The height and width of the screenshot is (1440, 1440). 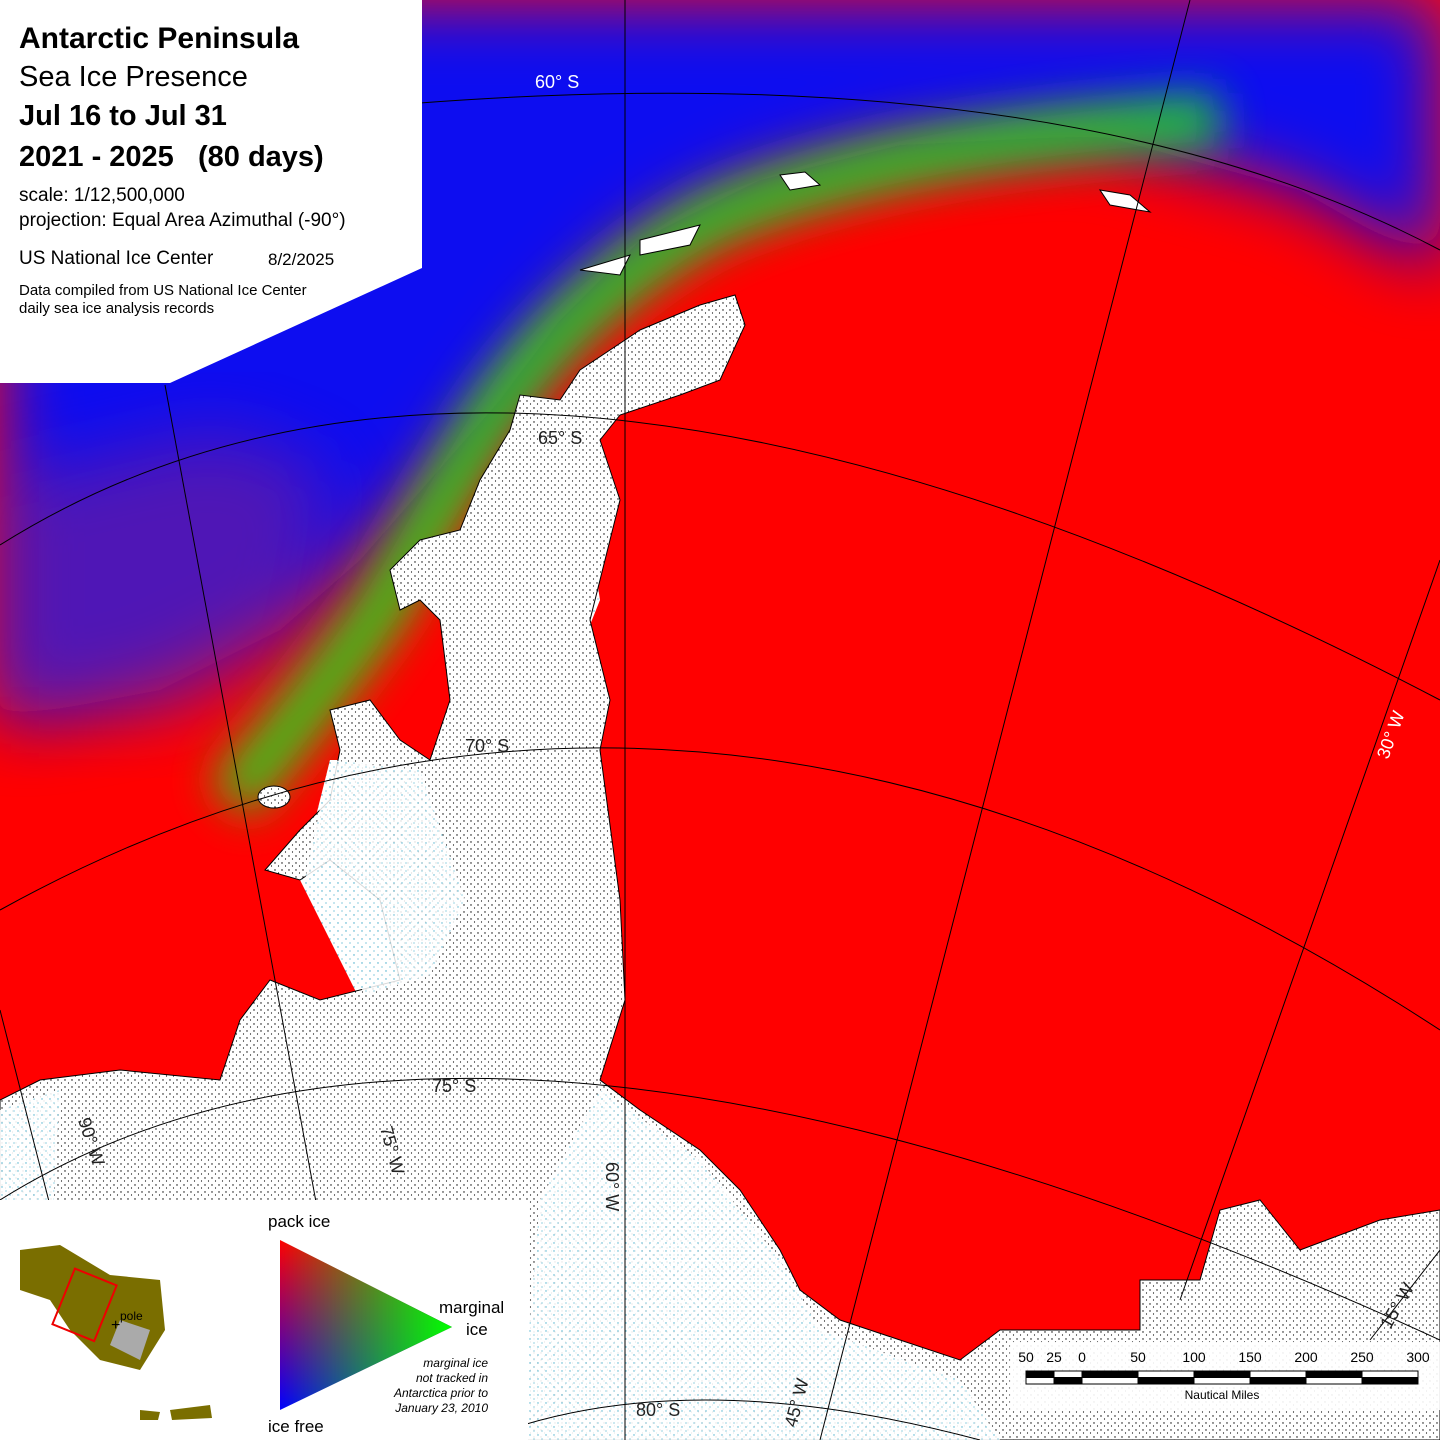 I want to click on scale-label: 150, so click(x=1250, y=1357).